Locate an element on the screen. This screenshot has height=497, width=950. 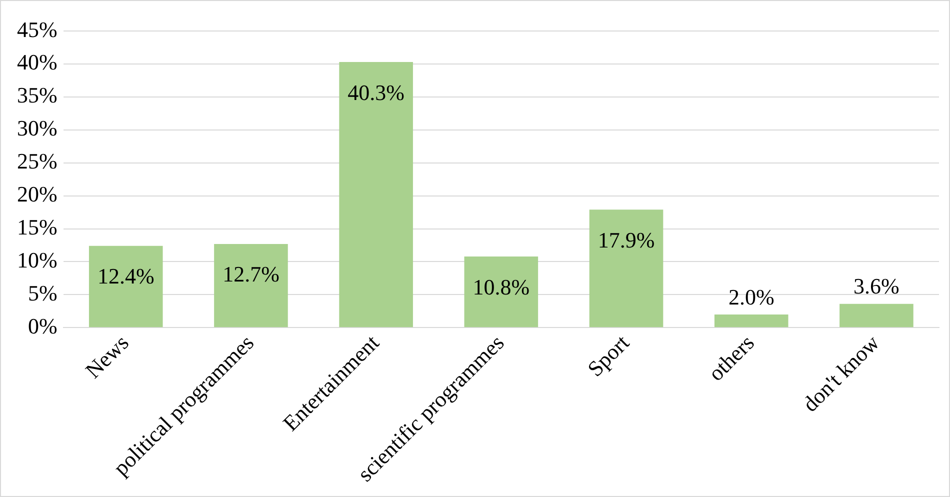
data-label: 10.8% is located at coordinates (501, 287).